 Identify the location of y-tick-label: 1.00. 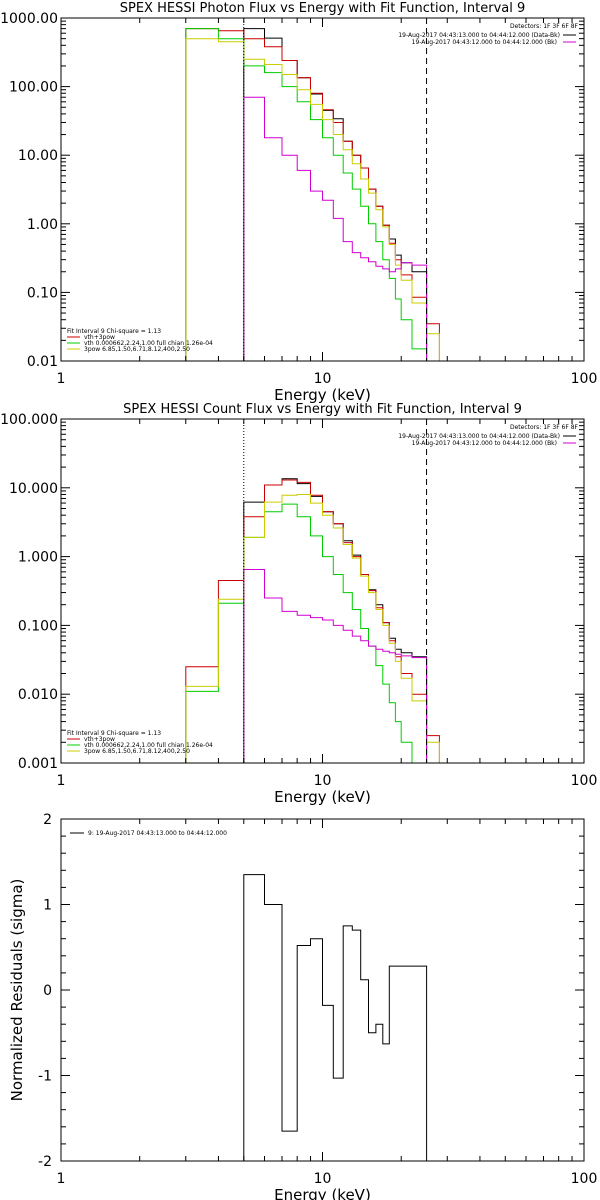
(42, 225).